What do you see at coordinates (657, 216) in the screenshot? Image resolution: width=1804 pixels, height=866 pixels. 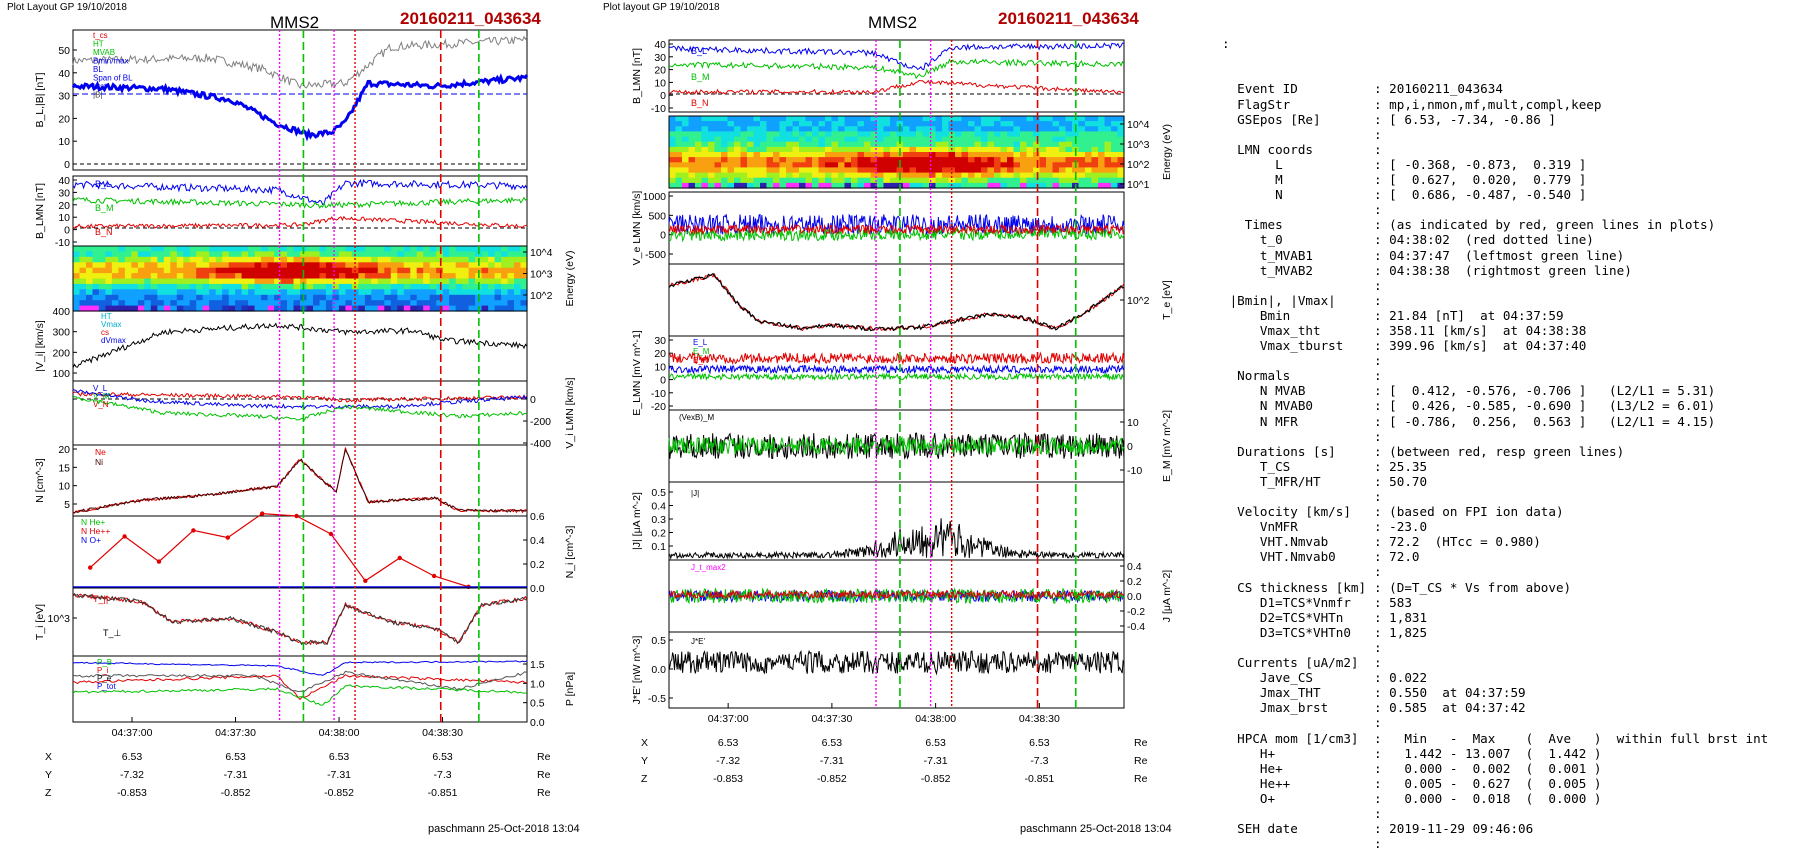 I see `y-tick-label: 500` at bounding box center [657, 216].